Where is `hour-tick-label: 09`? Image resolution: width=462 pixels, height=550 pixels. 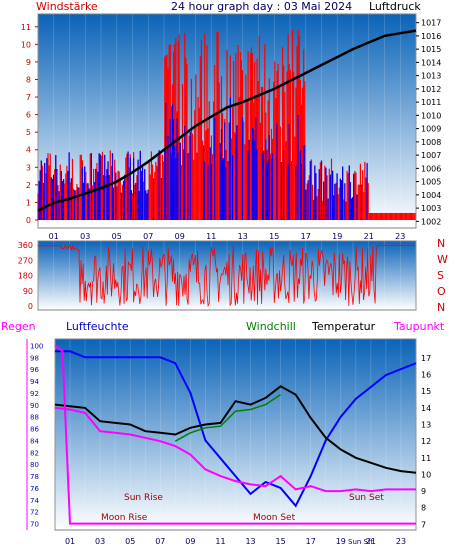
hour-tick-label: 09 is located at coordinates (180, 236).